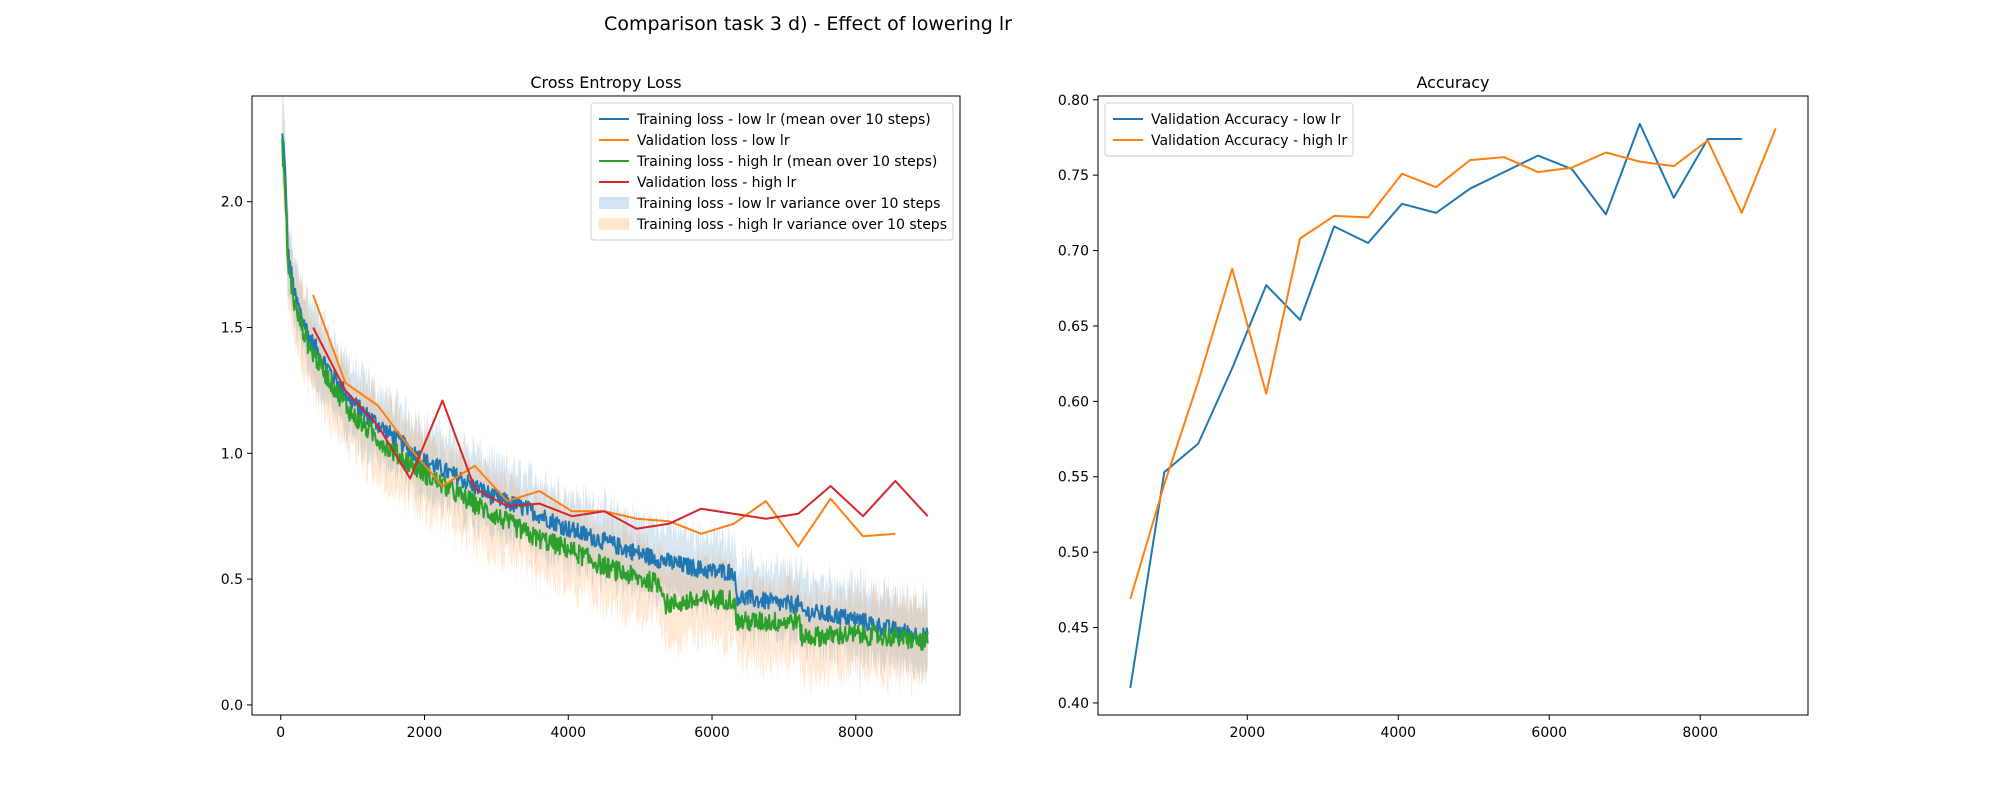 The height and width of the screenshot is (800, 2000). I want to click on x-tick-label-0: 2000, so click(1247, 733).